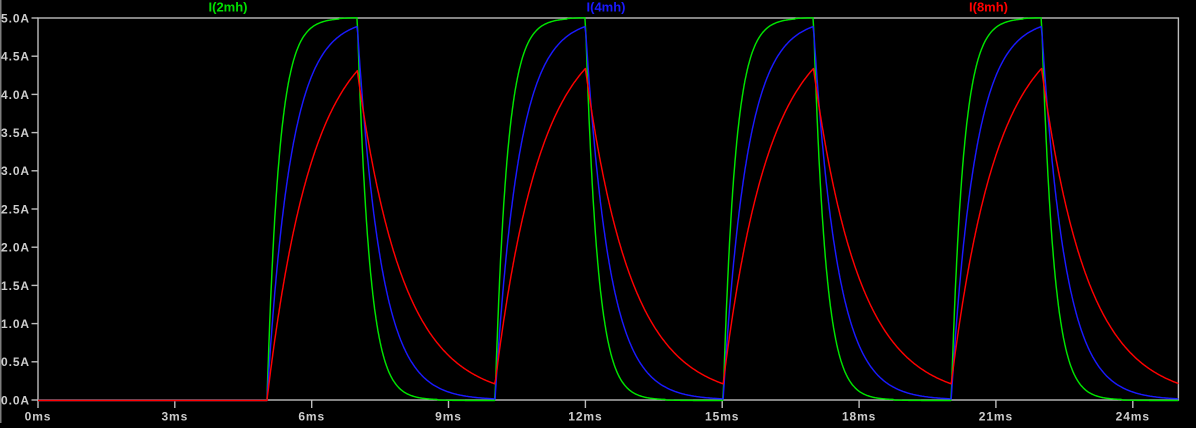 The height and width of the screenshot is (428, 1196). Describe the element at coordinates (988, 7) in the screenshot. I see `svg-text: I(8mh)` at that location.